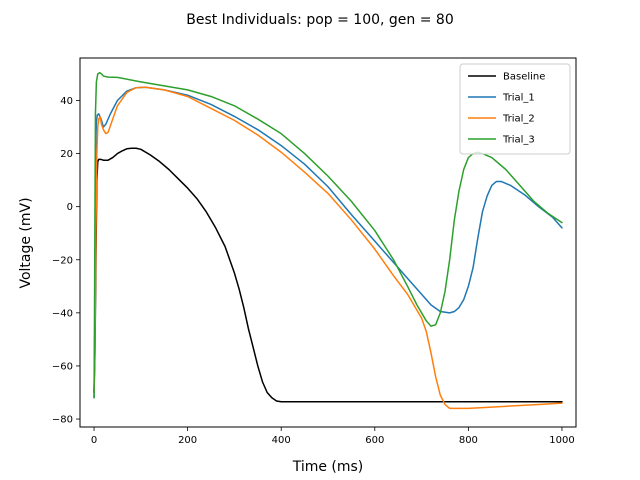 The image size is (640, 480). Describe the element at coordinates (561, 440) in the screenshot. I see `x-tick-label: 1000` at that location.